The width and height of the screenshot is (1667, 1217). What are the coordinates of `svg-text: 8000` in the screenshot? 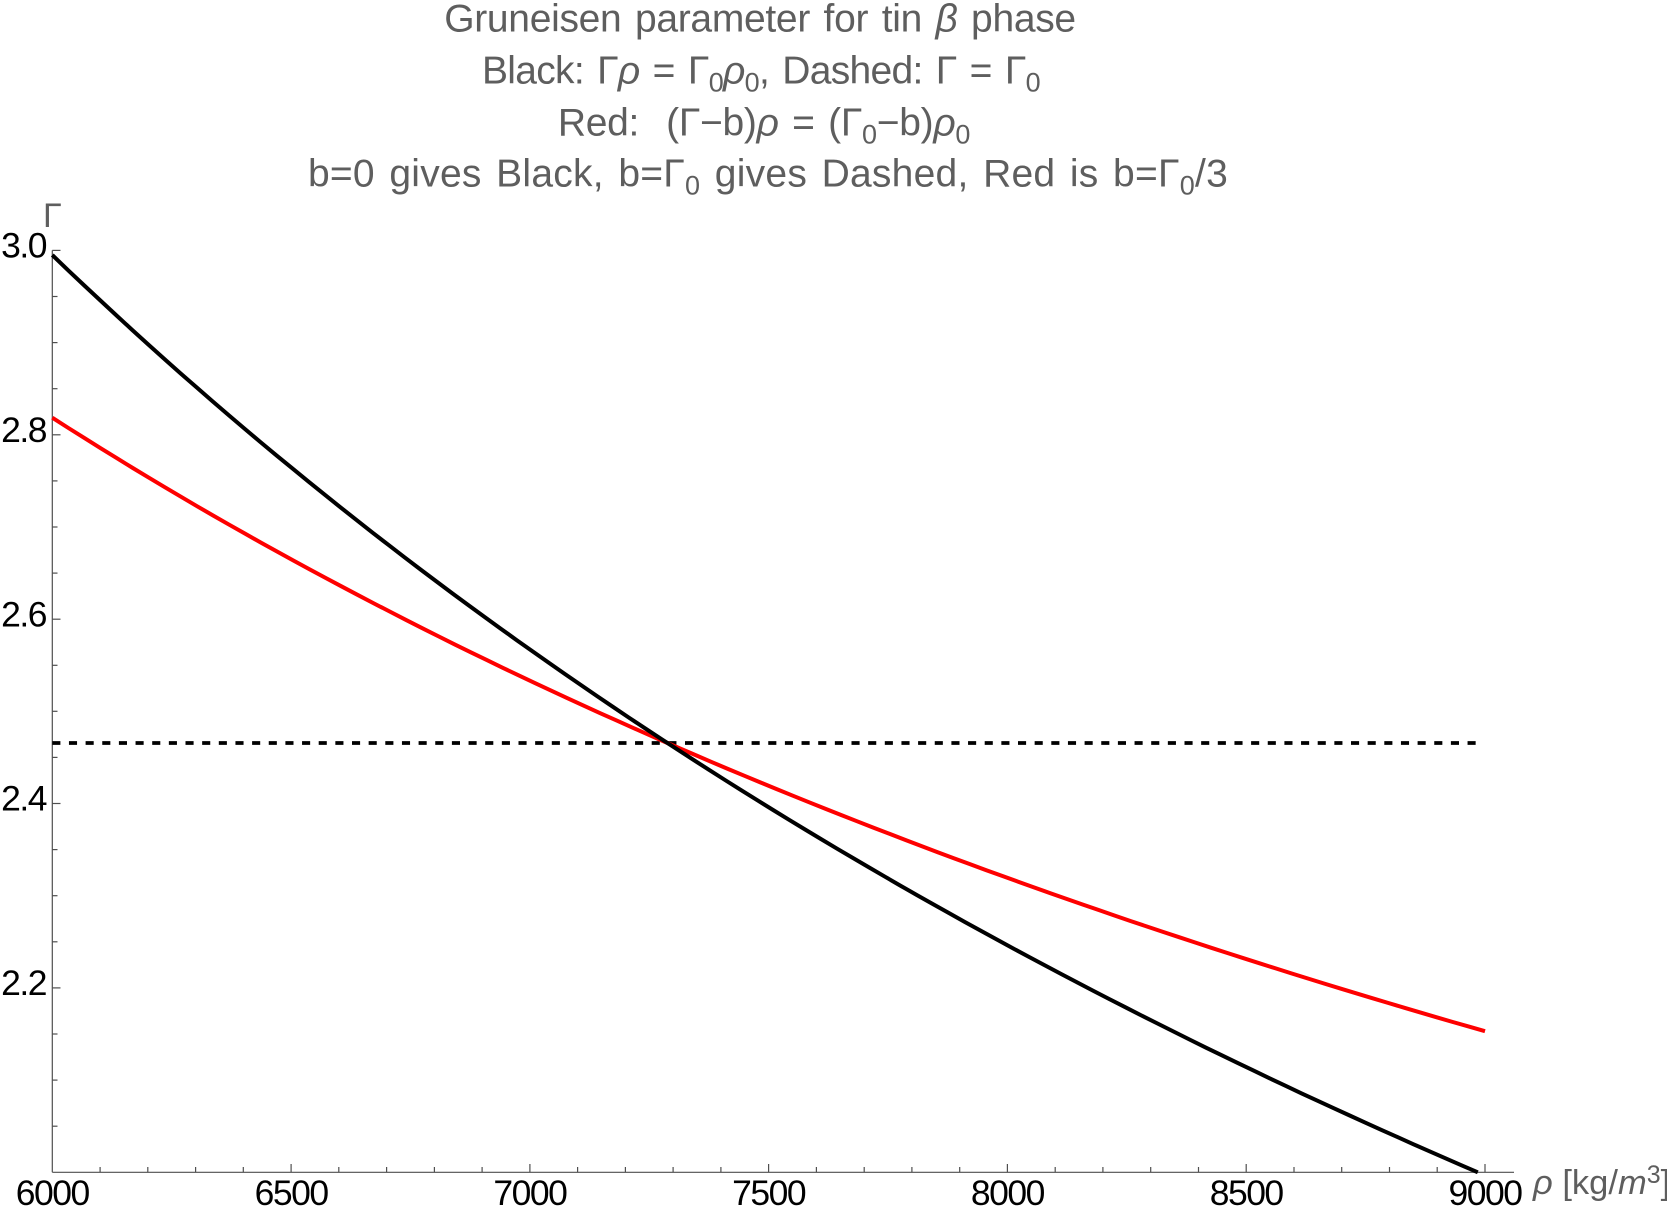 It's located at (1008, 1193).